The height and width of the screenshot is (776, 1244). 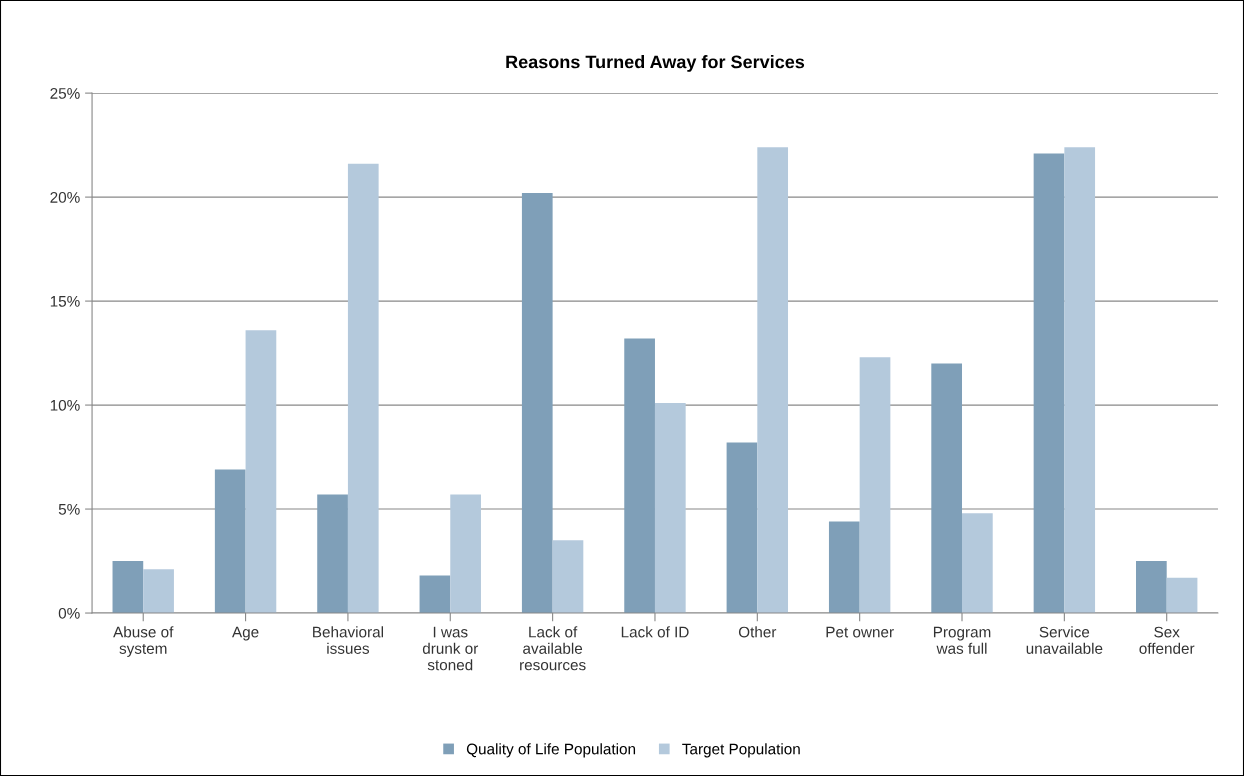 What do you see at coordinates (962, 640) in the screenshot?
I see `x-tick-label: Program was full` at bounding box center [962, 640].